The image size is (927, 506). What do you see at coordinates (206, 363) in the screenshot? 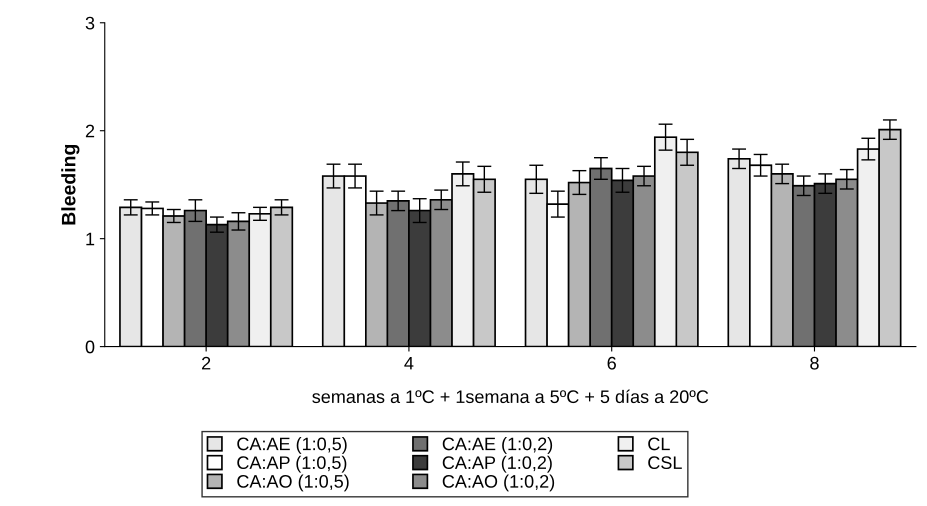
I see `x-tick-label: 2` at bounding box center [206, 363].